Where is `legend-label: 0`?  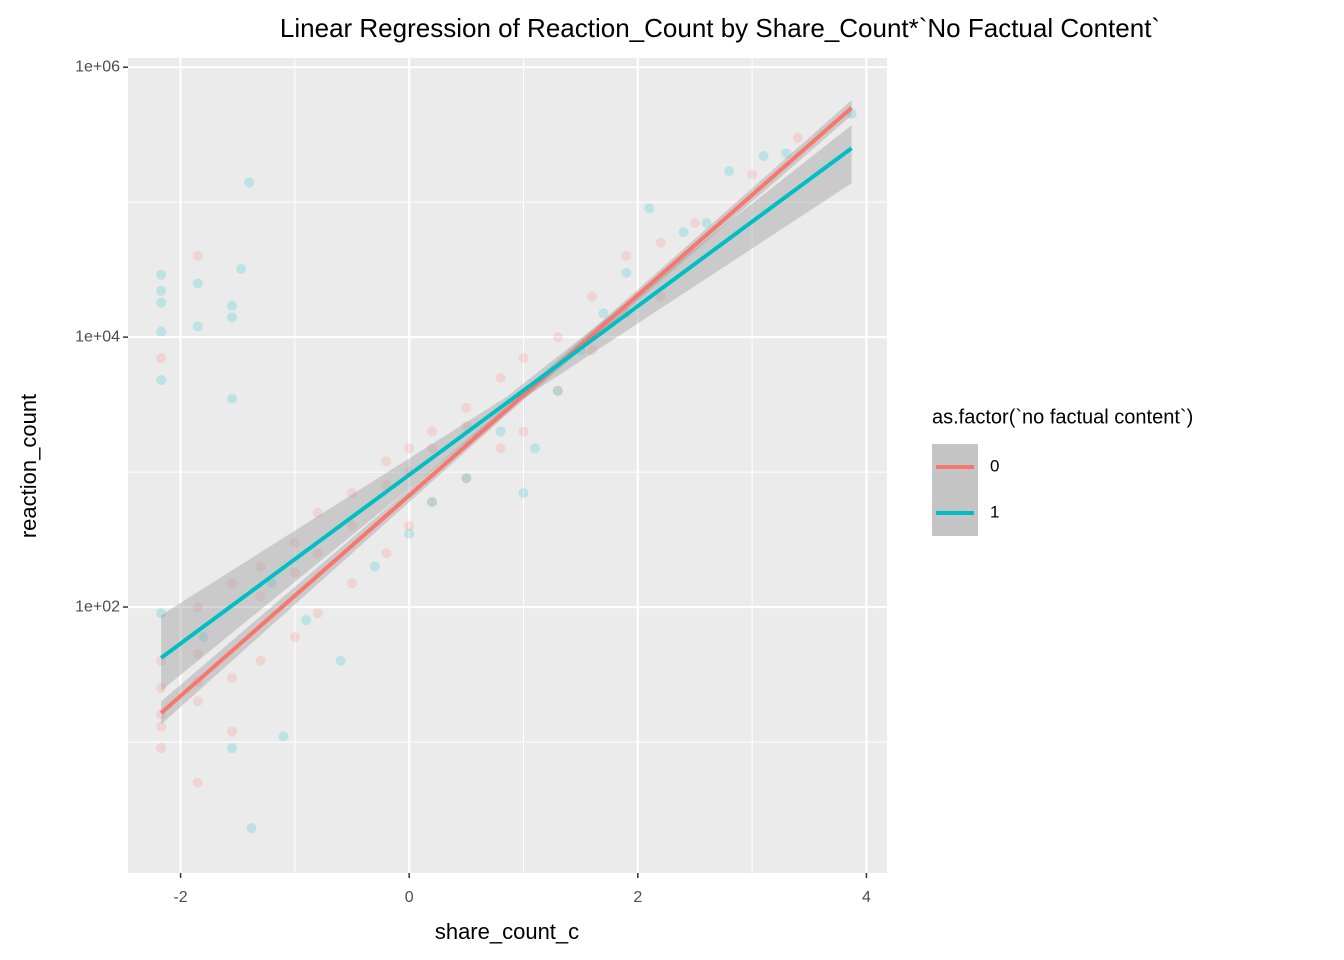 legend-label: 0 is located at coordinates (994, 465).